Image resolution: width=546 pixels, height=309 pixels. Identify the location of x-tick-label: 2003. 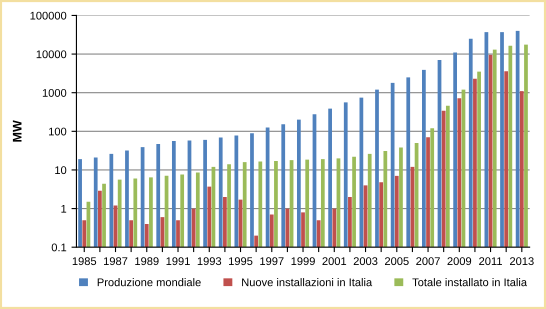
(366, 261).